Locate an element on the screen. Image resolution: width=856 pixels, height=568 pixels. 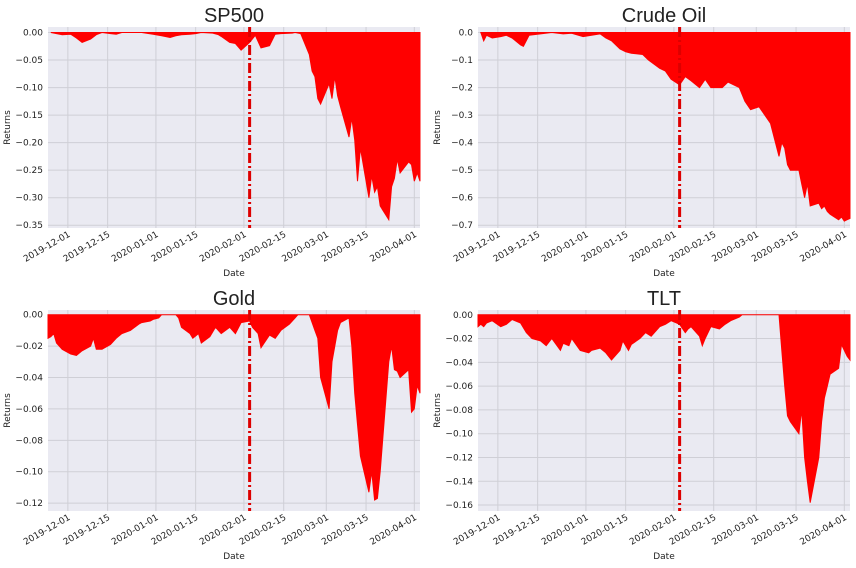
chart-title: SP500 is located at coordinates (234, 16).